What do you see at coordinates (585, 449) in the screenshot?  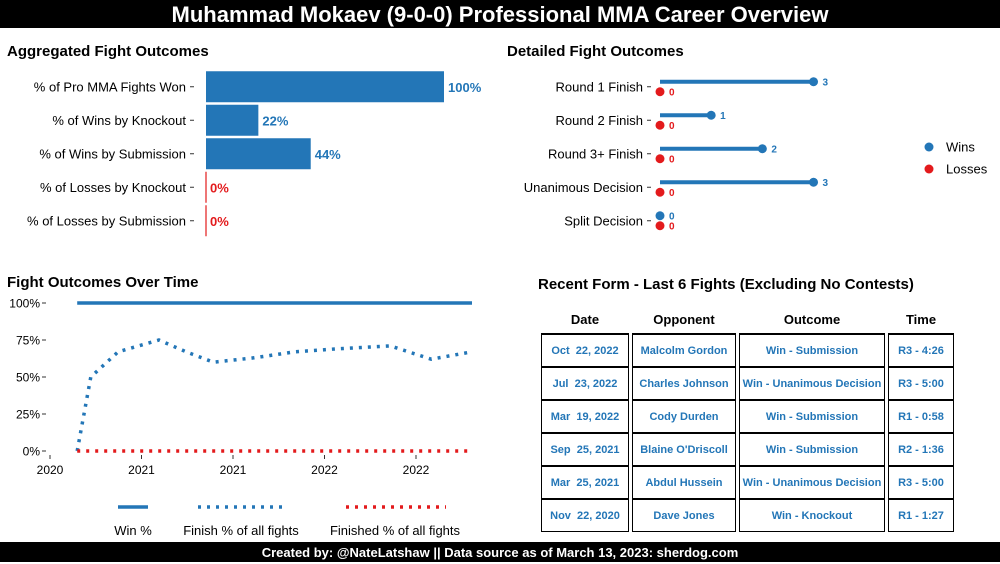 I see `table-cell-date: Sep 25, 2021` at bounding box center [585, 449].